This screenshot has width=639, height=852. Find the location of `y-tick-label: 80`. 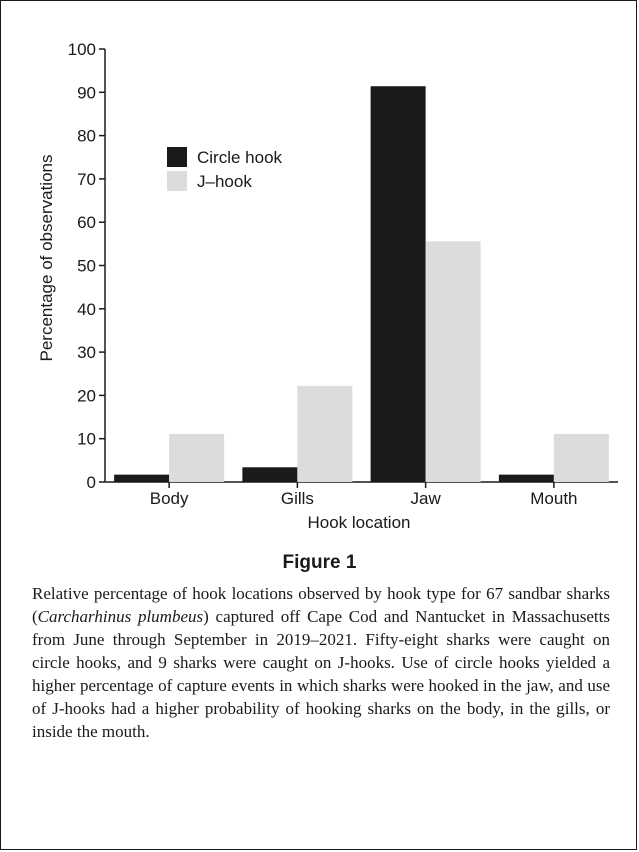

y-tick-label: 80 is located at coordinates (86, 136).